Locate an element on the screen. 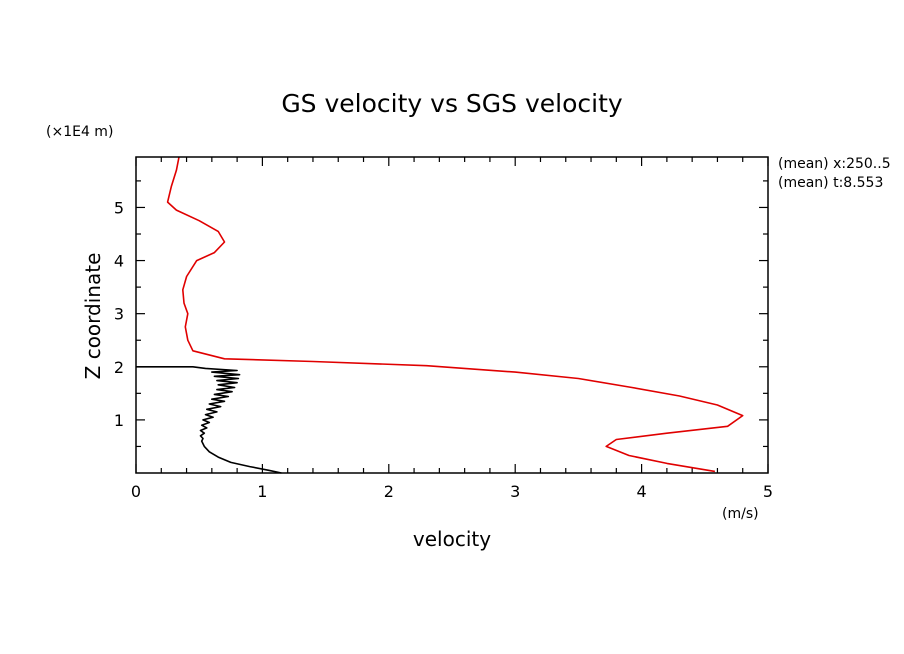 The width and height of the screenshot is (904, 654). x-tick-label: 1 is located at coordinates (262, 491).